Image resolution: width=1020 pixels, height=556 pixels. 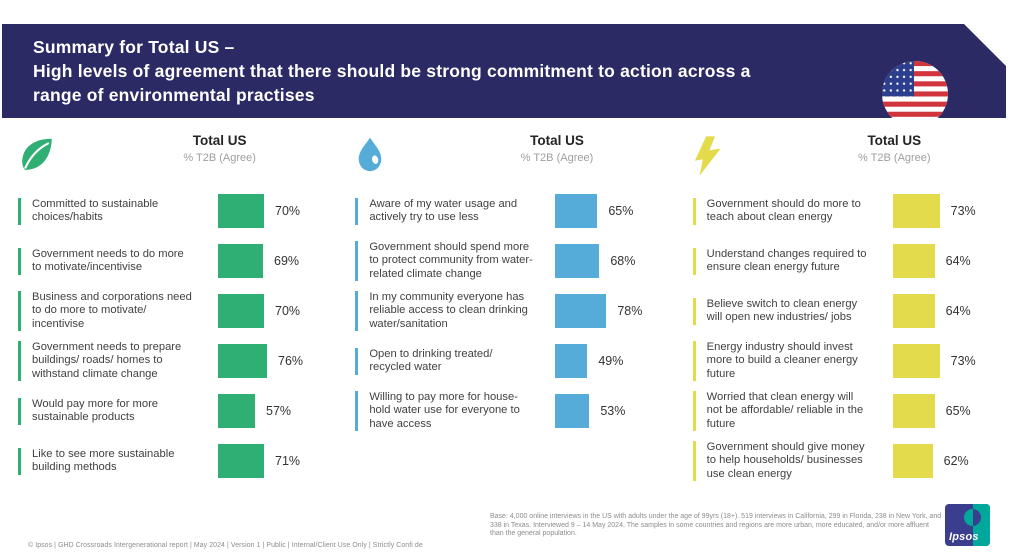 I want to click on ipsos-logo-text: Ipsos, so click(x=964, y=537).